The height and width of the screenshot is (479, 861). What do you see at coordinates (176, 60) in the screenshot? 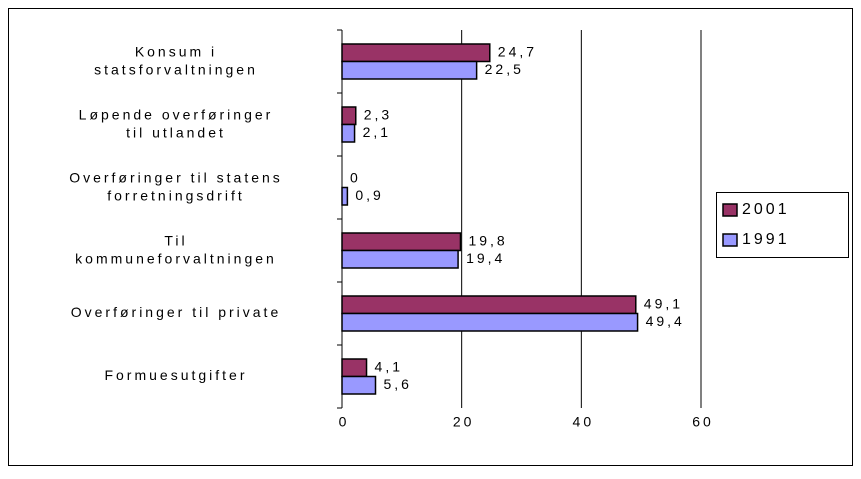
I see `y-tick-label: Konsum i statsforvaltningen` at bounding box center [176, 60].